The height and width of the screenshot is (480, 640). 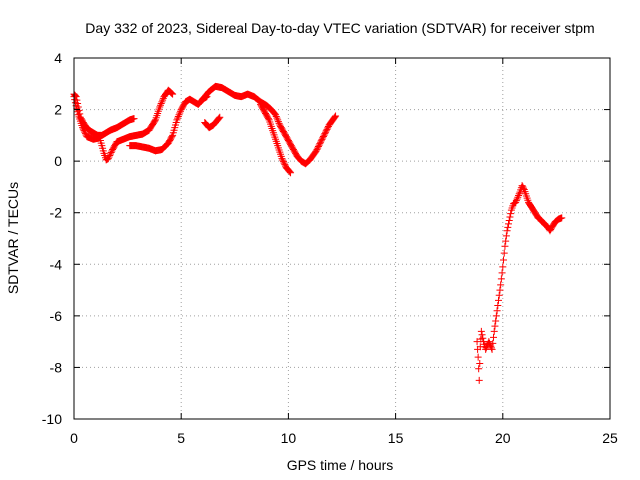 I want to click on x-tick-label: 5, so click(x=181, y=438).